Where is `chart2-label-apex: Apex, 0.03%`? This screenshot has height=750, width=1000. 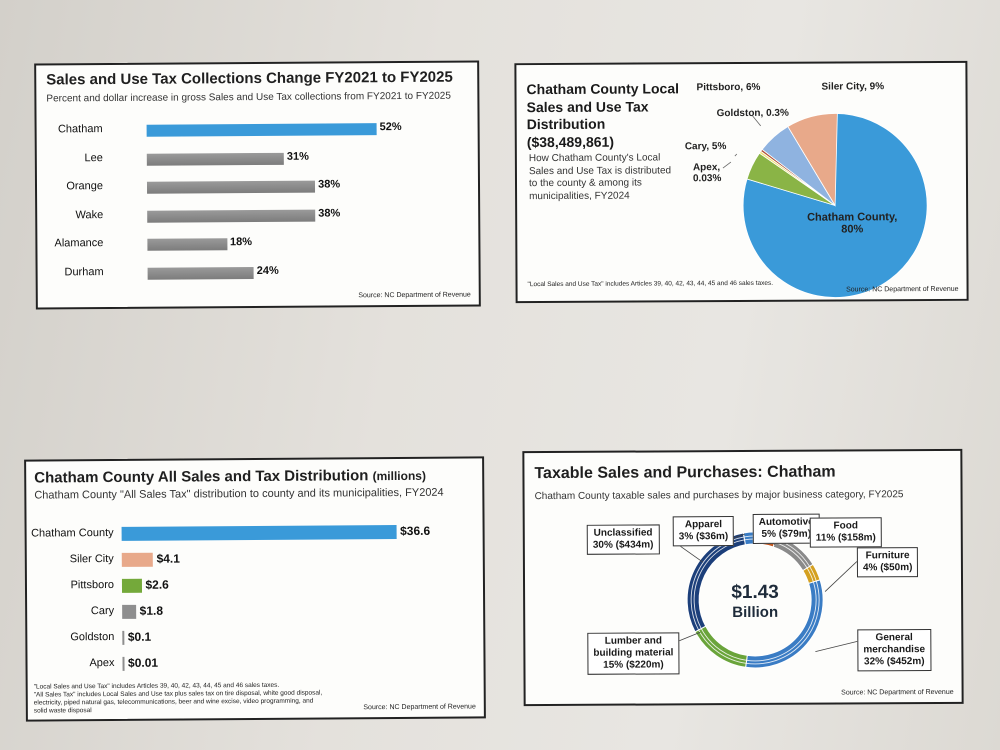
chart2-label-apex: Apex, 0.03% is located at coordinates (707, 173).